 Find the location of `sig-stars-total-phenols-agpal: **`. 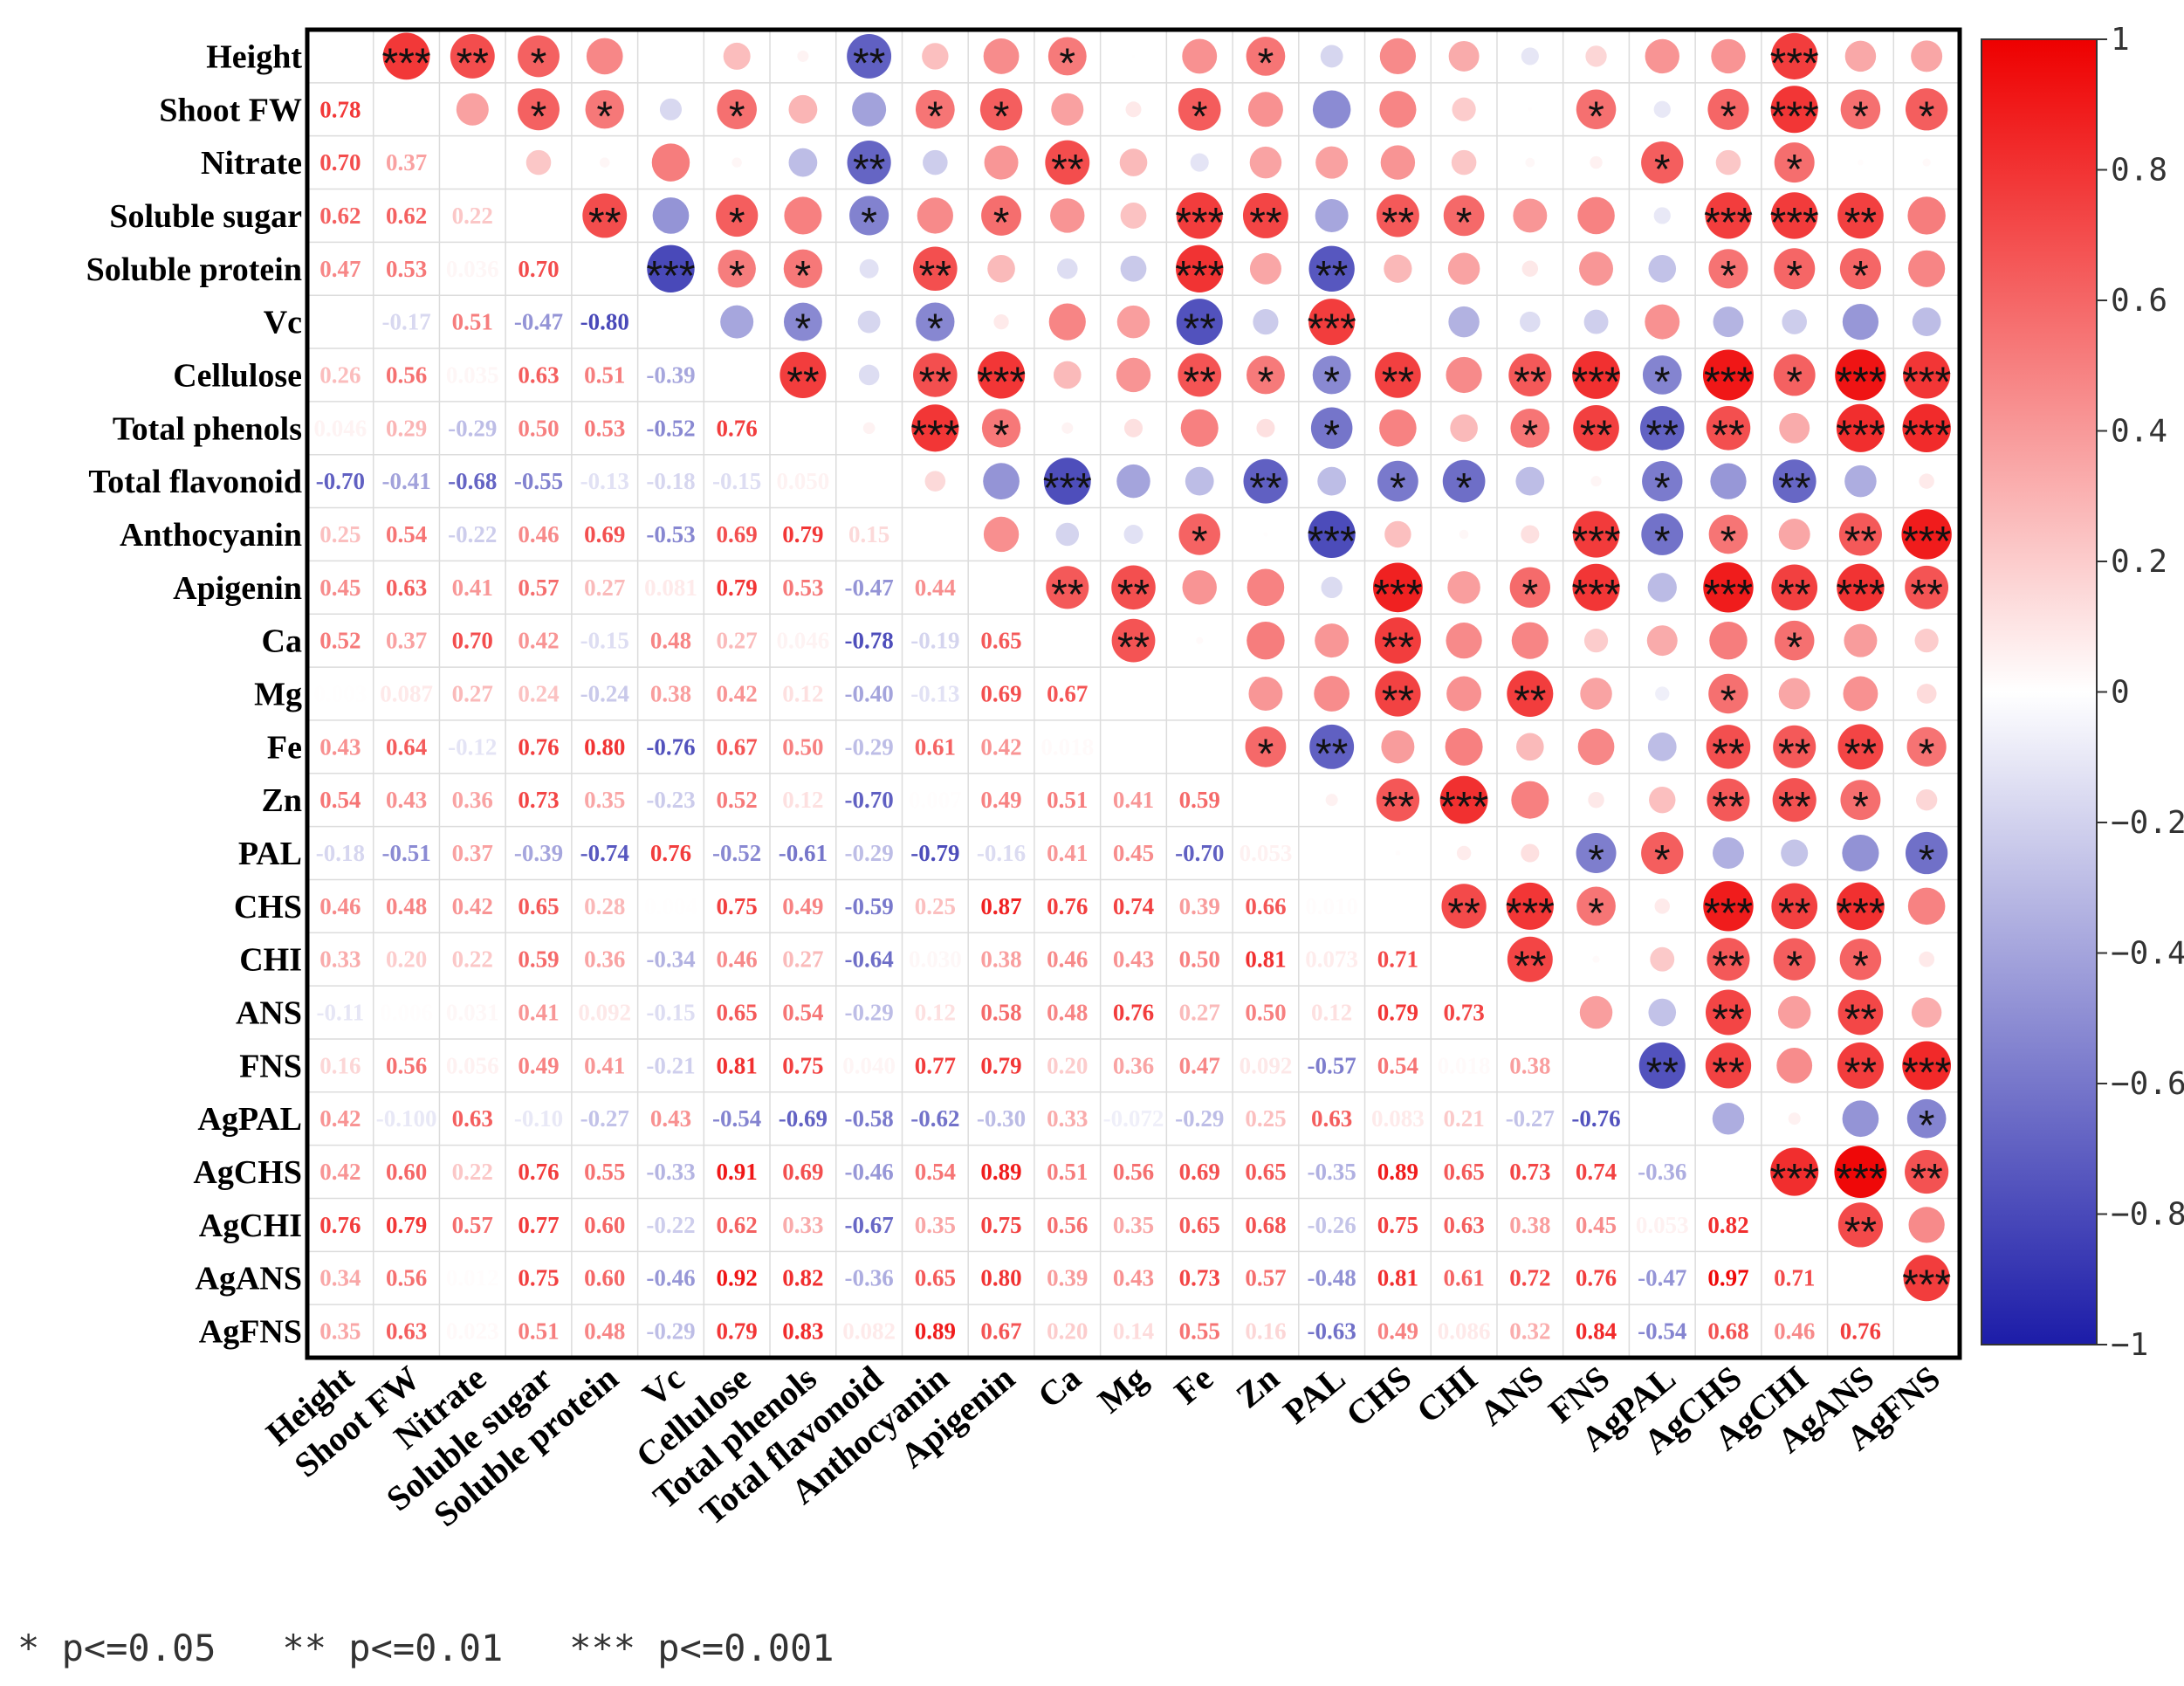

sig-stars-total-phenols-agpal: ** is located at coordinates (1662, 435).